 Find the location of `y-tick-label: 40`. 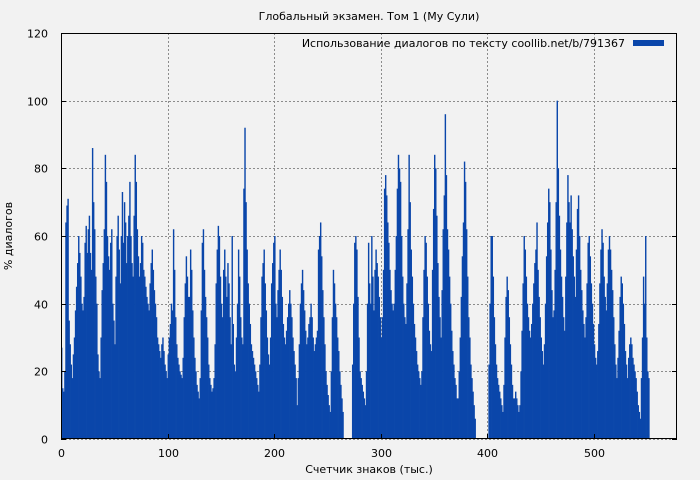

y-tick-label: 40 is located at coordinates (41, 305).